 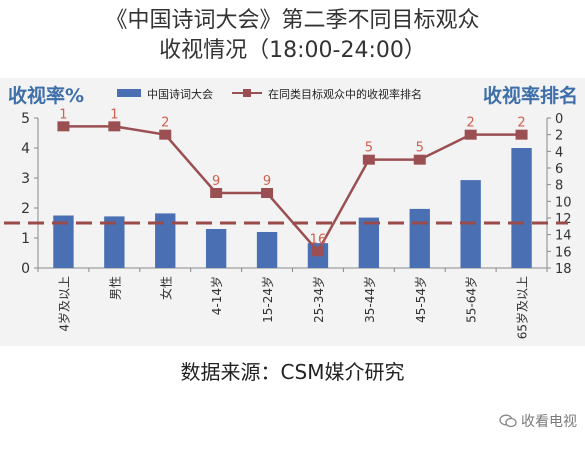 What do you see at coordinates (292, 372) in the screenshot?
I see `data-source-note: 数据来源：CSM媒介研究` at bounding box center [292, 372].